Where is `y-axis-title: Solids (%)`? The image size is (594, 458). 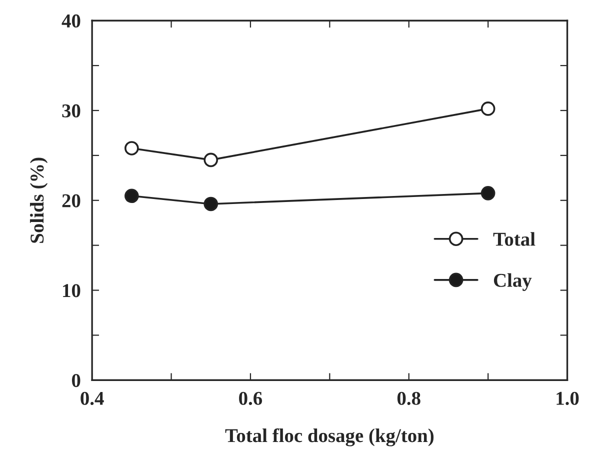
y-axis-title: Solids (%) is located at coordinates (39, 200).